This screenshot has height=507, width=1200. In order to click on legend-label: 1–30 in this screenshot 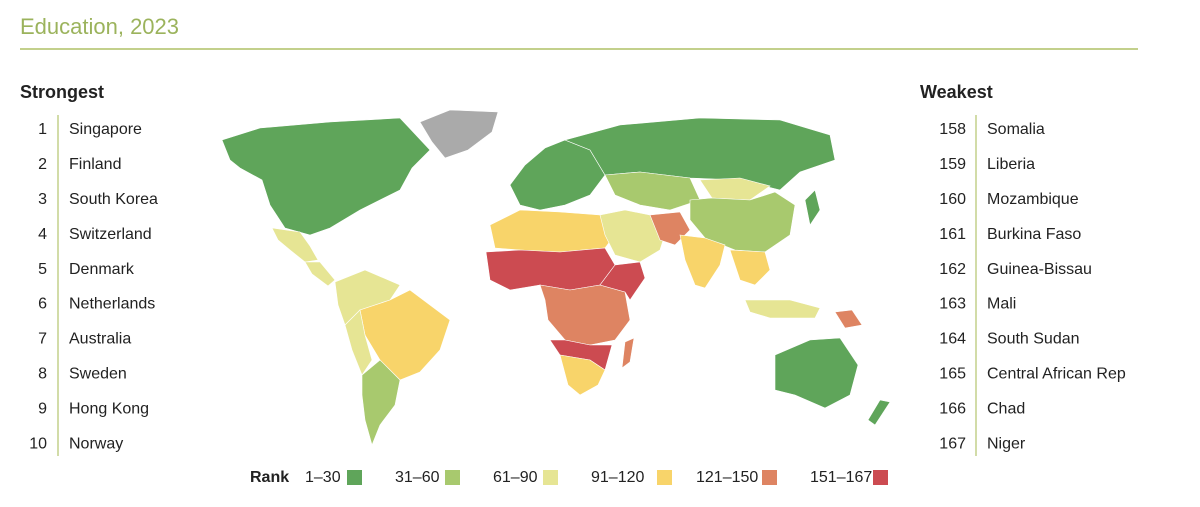, I will do `click(323, 477)`.